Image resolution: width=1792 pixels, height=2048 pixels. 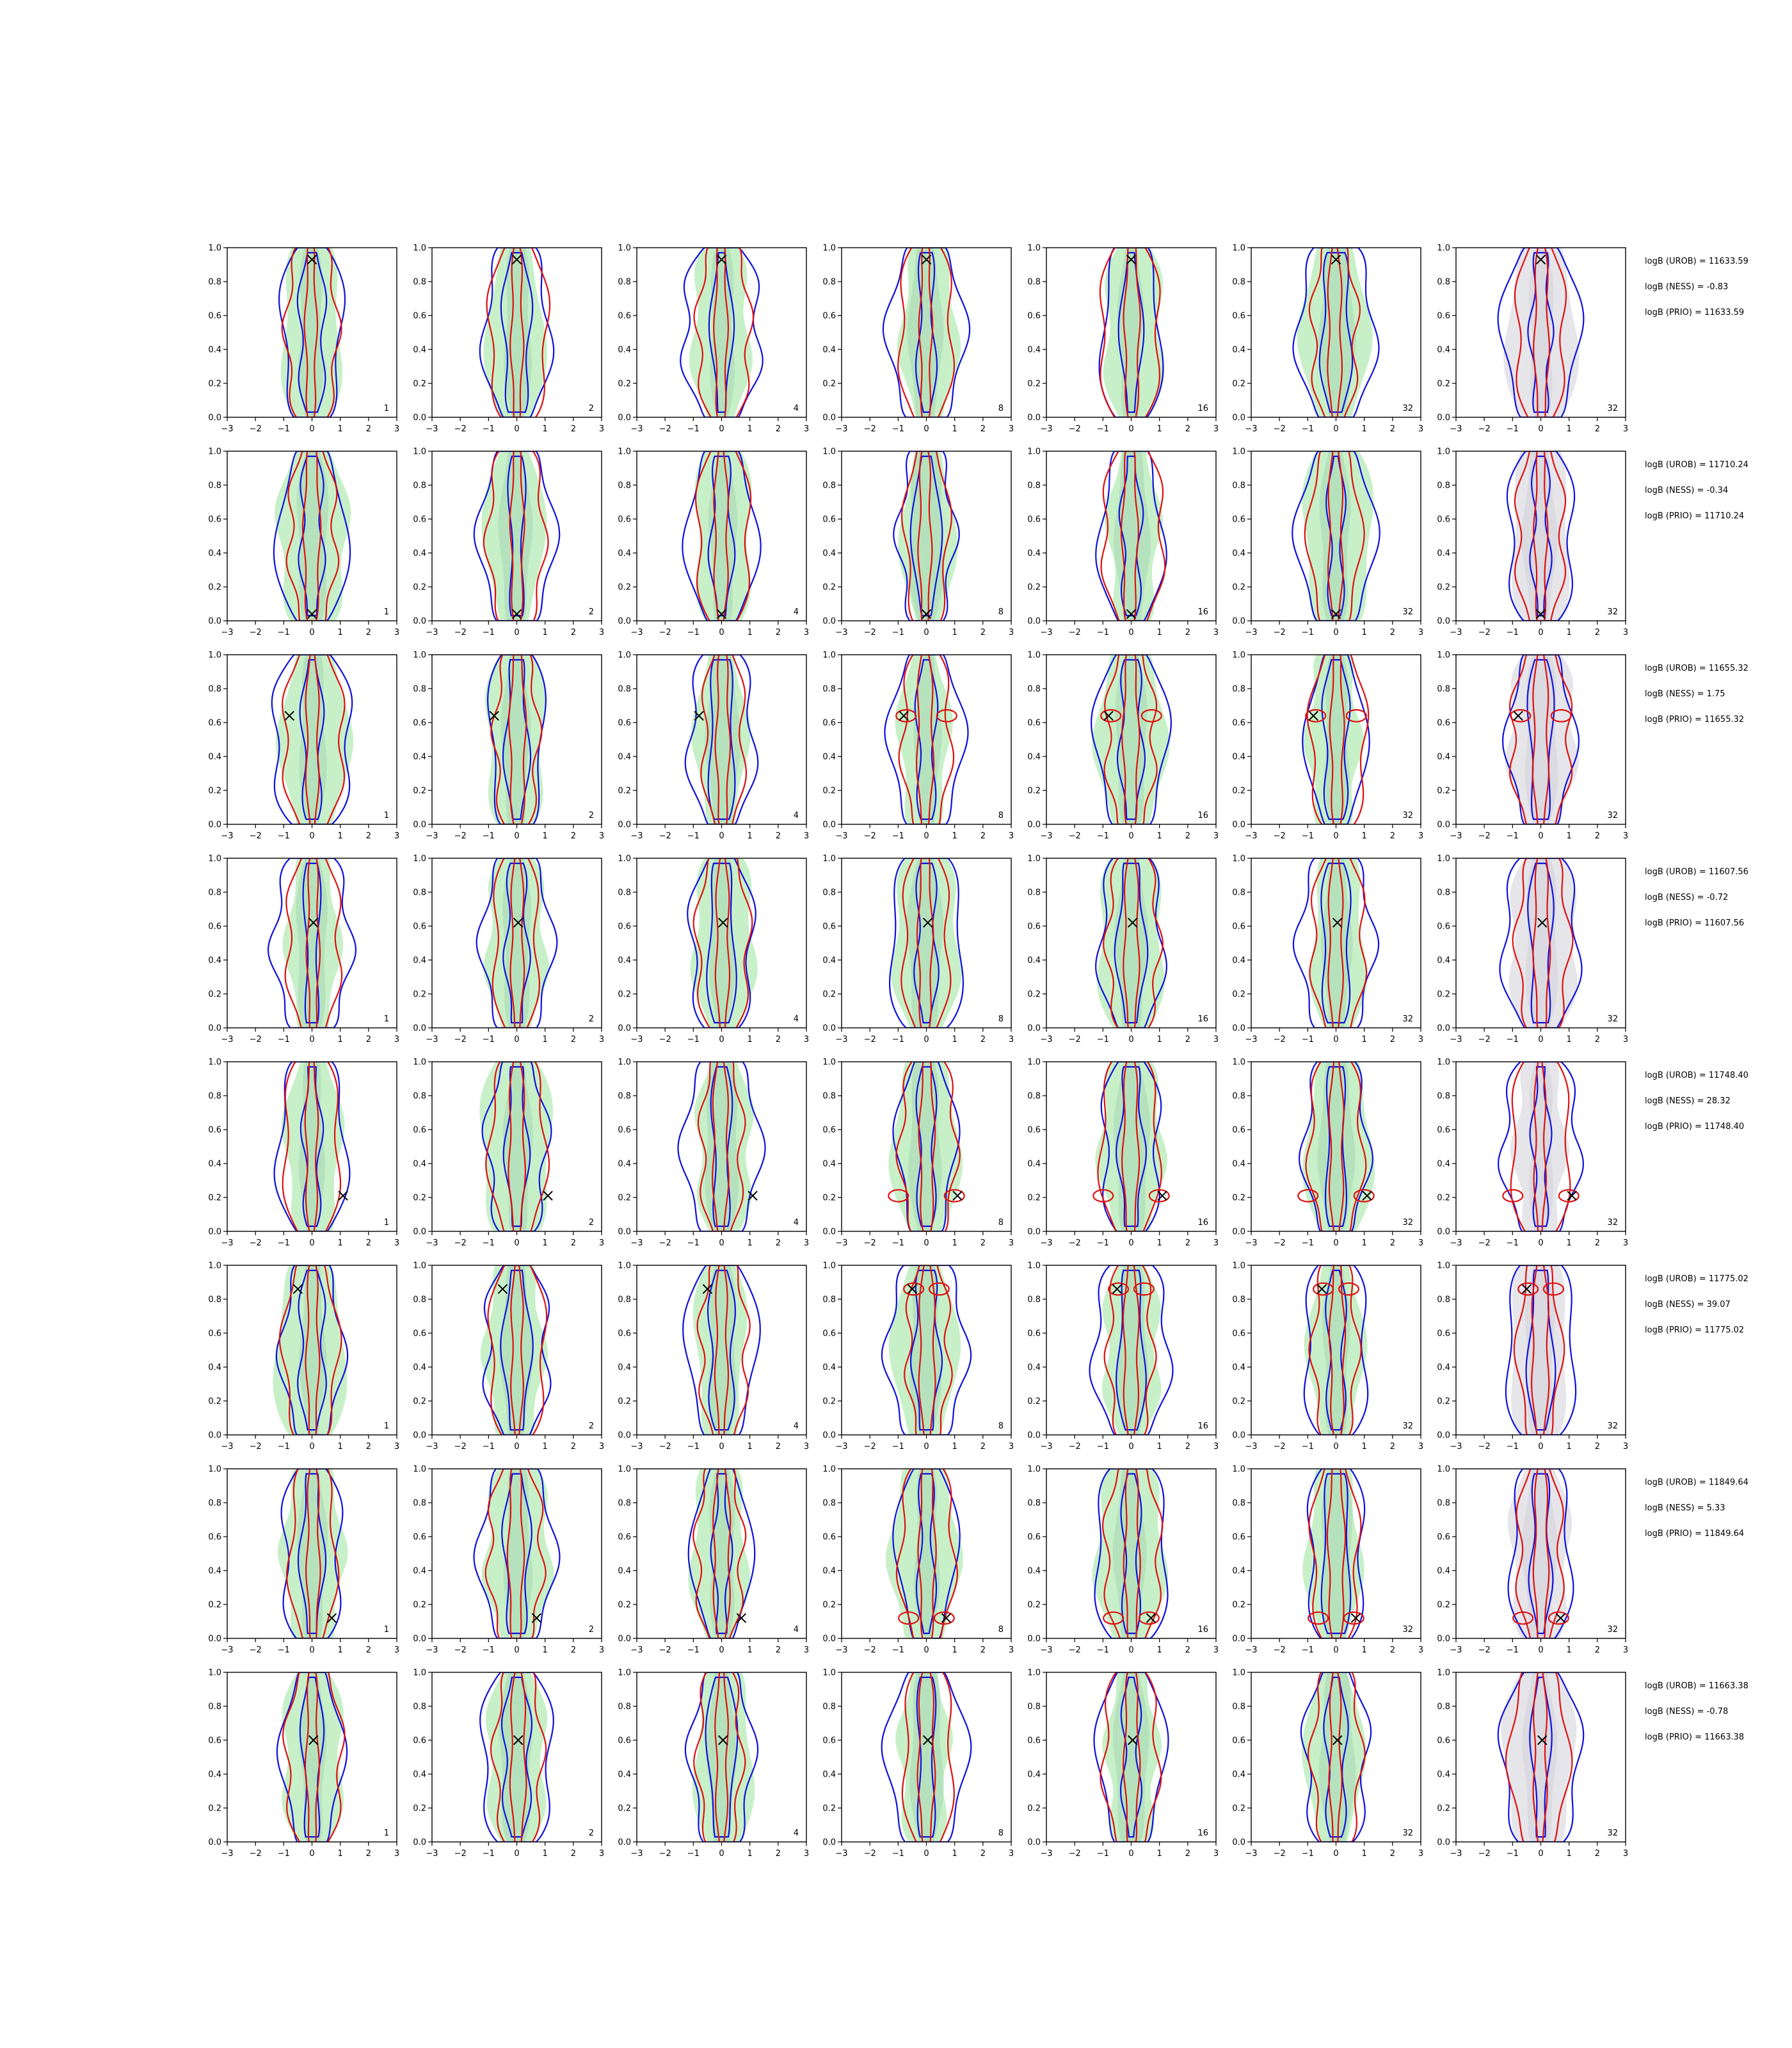 I want to click on panel-order-label: 1, so click(x=386, y=1630).